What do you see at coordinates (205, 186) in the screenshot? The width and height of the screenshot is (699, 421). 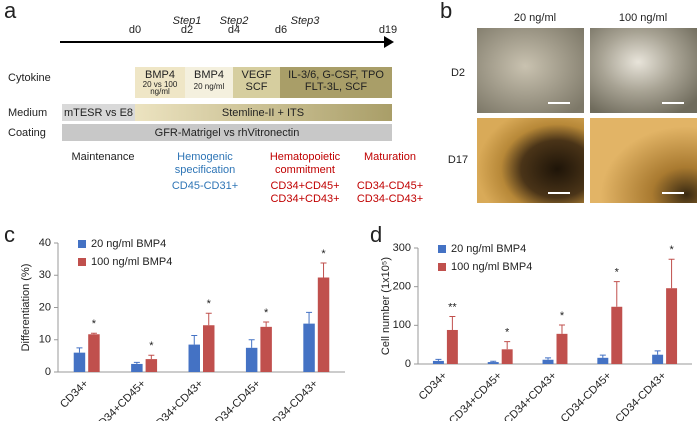 I see `stage-marker: CD45-CD31+` at bounding box center [205, 186].